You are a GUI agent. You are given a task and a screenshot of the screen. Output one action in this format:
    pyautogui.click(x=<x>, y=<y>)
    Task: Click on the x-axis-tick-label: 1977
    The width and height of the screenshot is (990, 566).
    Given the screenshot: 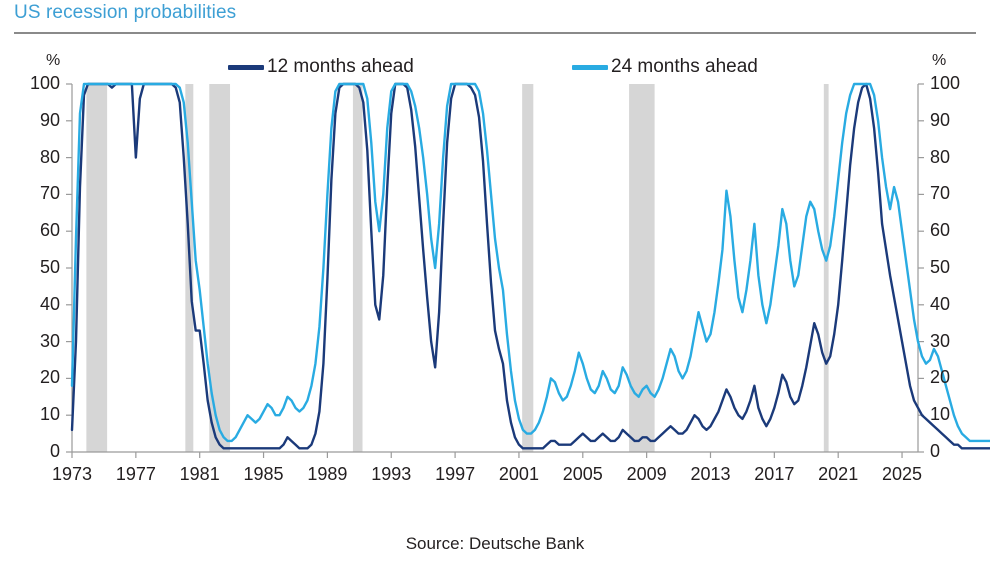 What is the action you would take?
    pyautogui.click(x=135, y=474)
    